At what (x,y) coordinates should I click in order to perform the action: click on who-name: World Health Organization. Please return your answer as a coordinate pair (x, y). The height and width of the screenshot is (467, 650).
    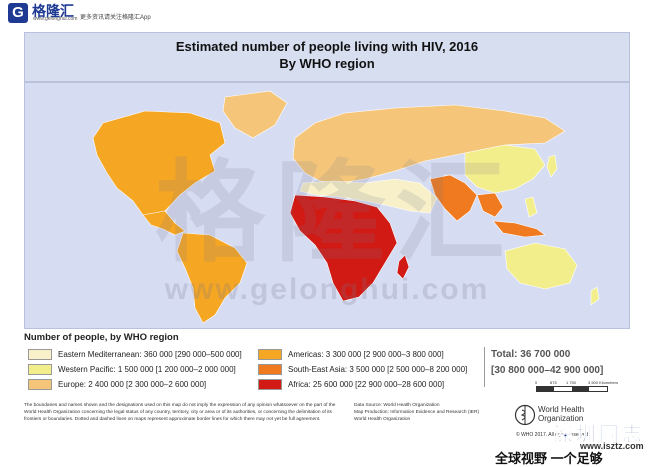
    Looking at the image, I should click on (561, 414).